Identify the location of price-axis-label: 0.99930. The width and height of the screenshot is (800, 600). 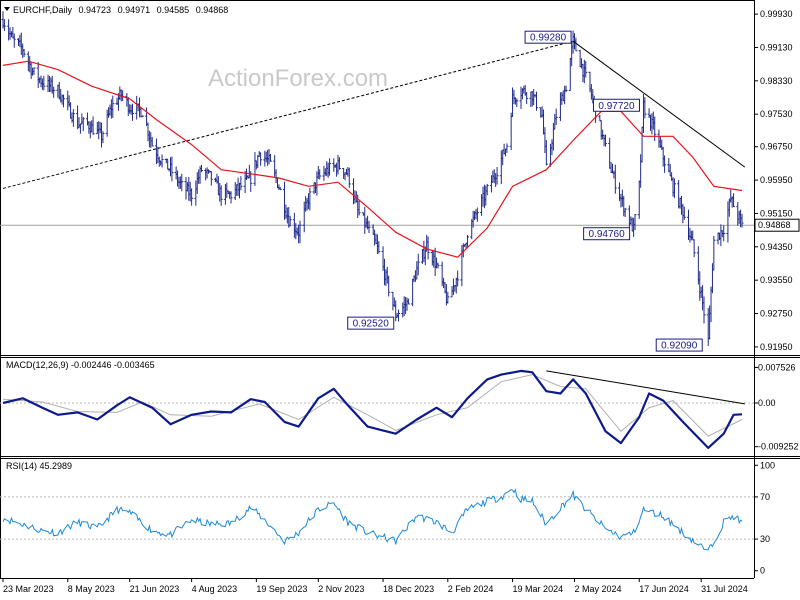
(776, 14).